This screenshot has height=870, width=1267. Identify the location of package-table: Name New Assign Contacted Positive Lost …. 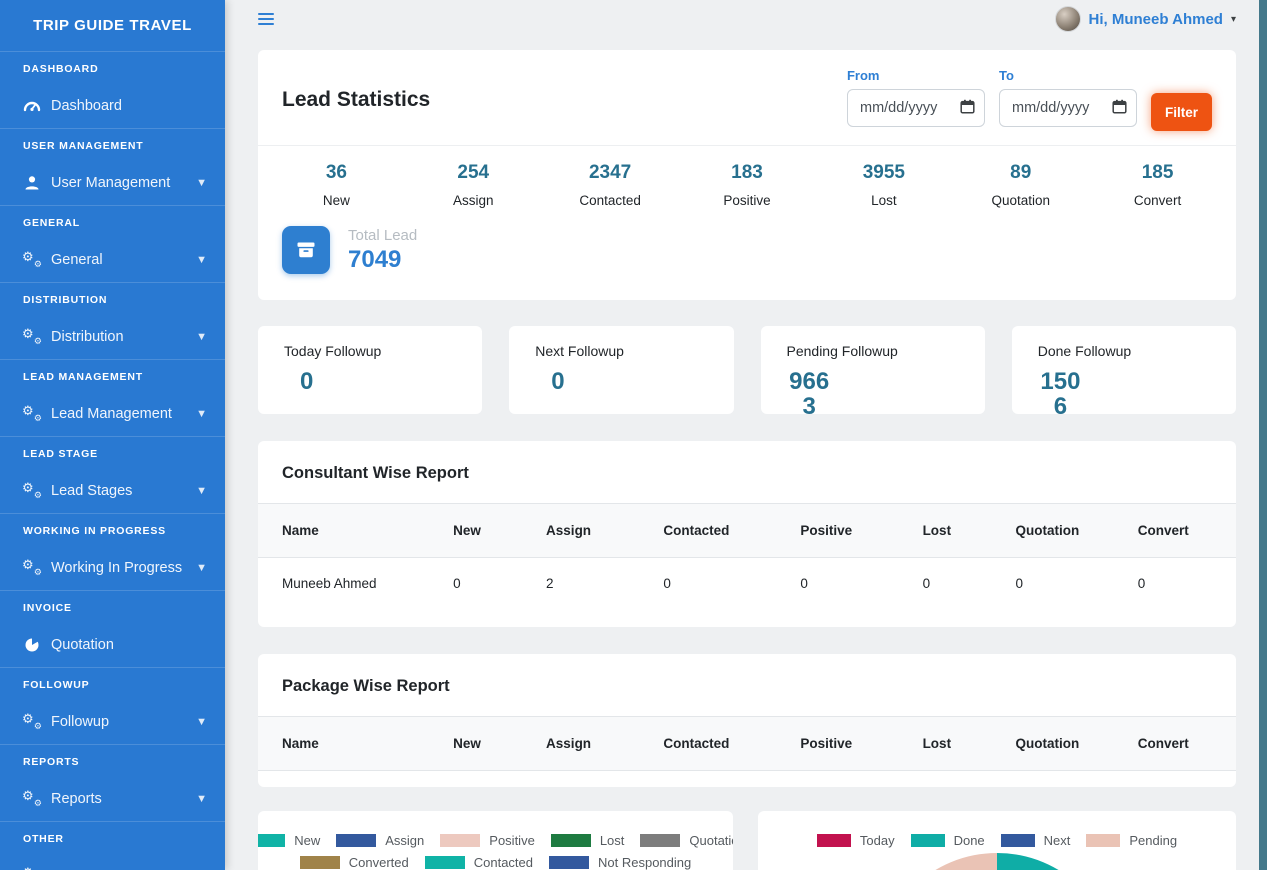
(747, 751).